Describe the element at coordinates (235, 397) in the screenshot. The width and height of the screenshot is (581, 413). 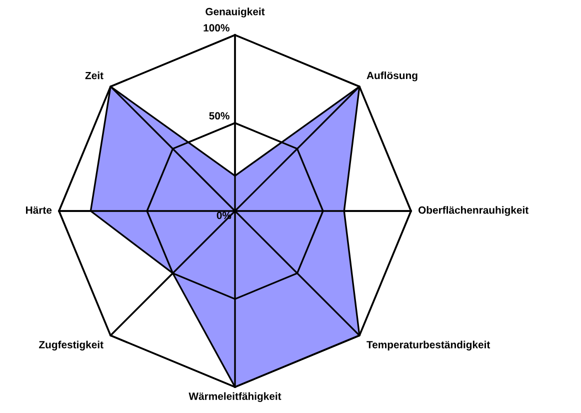
I see `spoke-label: Wärmeleitfähigkeit` at that location.